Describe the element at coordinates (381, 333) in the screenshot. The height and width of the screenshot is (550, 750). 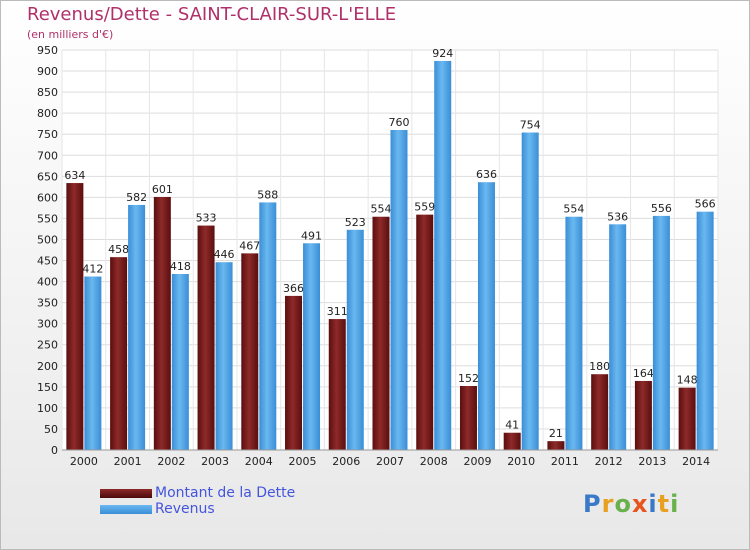
I see `bar-debt-2007` at that location.